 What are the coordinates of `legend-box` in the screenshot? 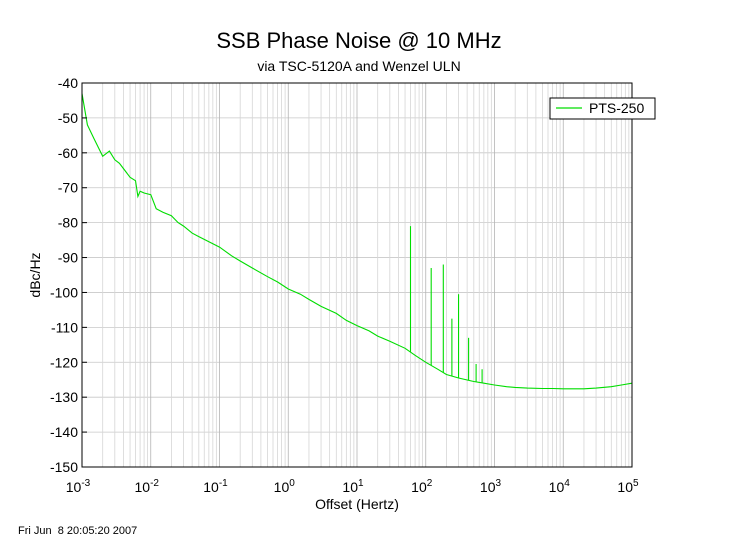 It's located at (602, 108).